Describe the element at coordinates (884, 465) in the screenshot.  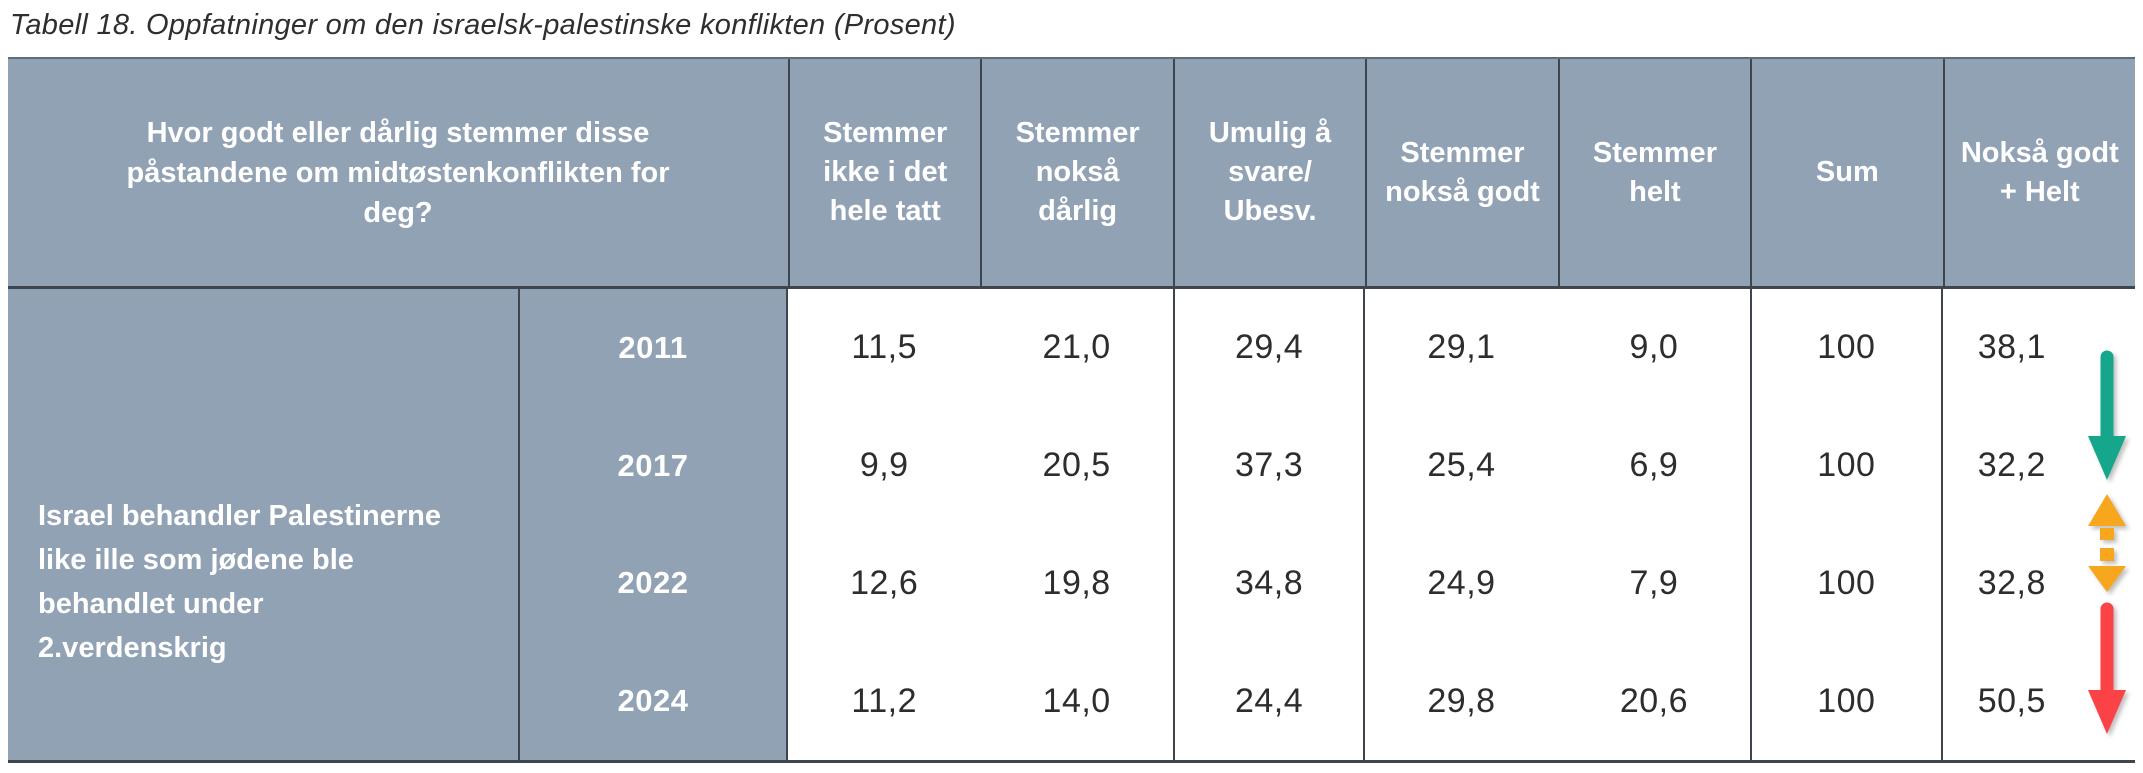
I see `value-cell: 9,9` at that location.